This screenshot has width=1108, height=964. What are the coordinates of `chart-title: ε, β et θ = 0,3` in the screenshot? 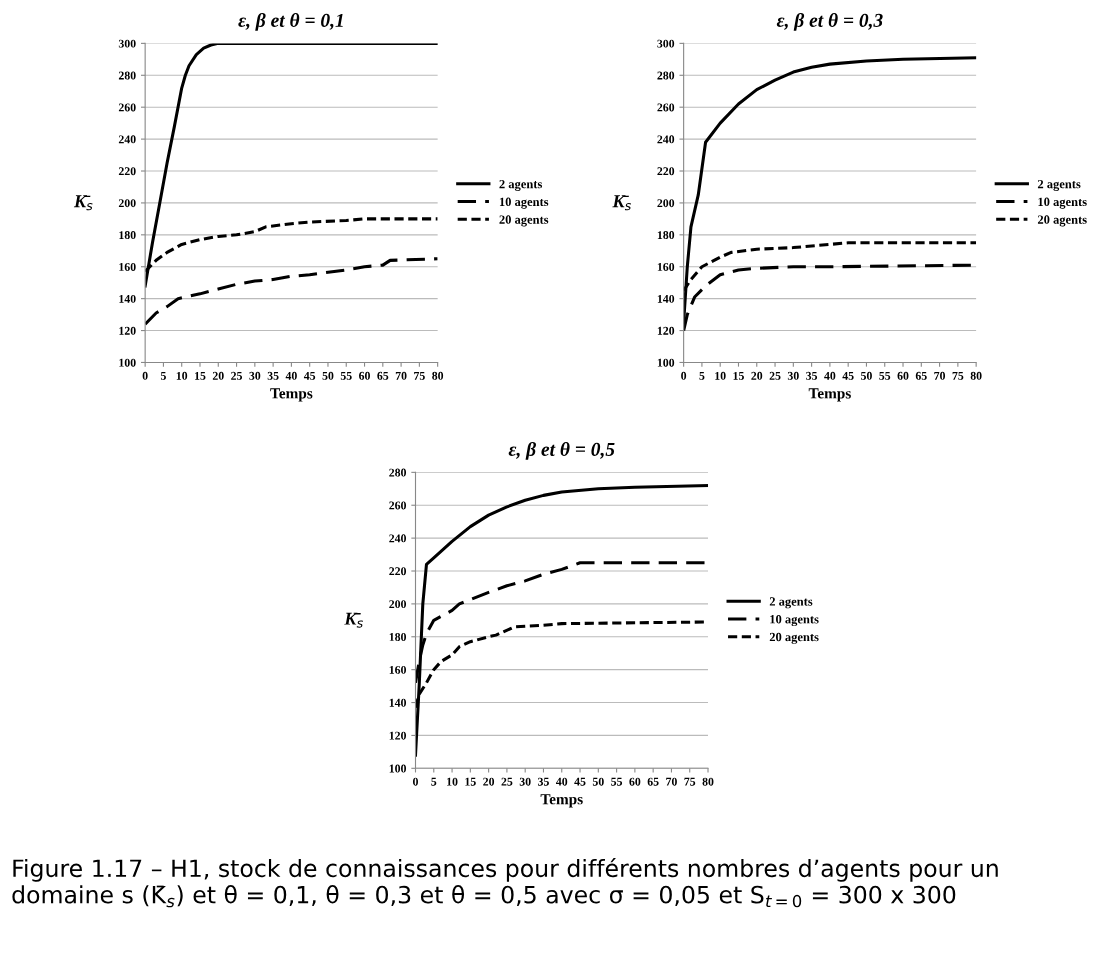 It's located at (829, 22).